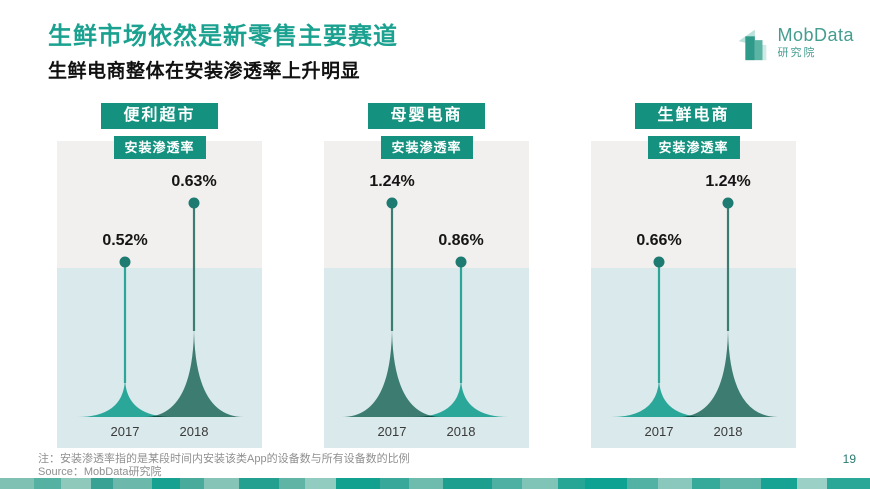 This screenshot has height=489, width=870. What do you see at coordinates (391, 181) in the screenshot?
I see `value-label-2017: 1.24%` at bounding box center [391, 181].